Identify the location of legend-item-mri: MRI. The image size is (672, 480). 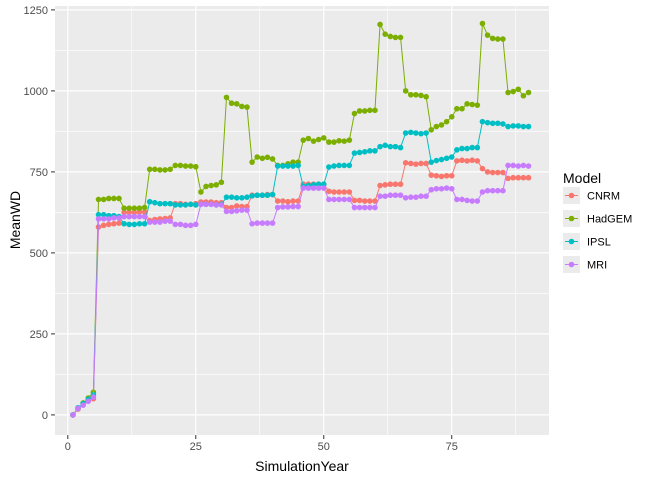
(585, 264).